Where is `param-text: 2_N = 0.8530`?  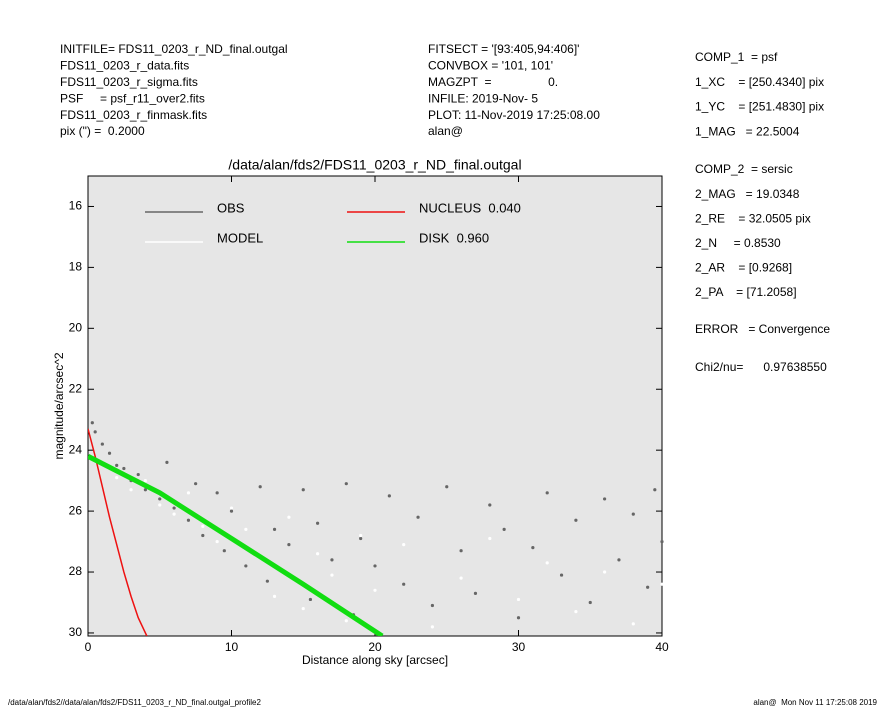
param-text: 2_N = 0.8530 is located at coordinates (738, 243).